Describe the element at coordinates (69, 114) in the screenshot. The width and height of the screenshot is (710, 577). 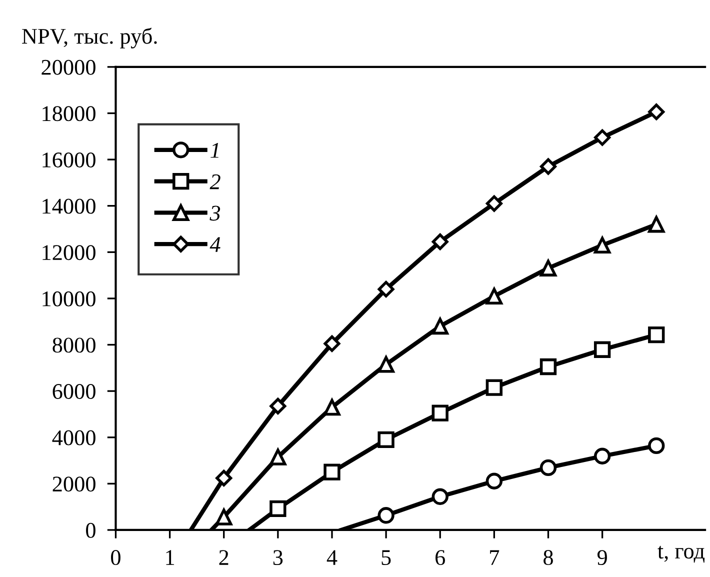
I see `y-tick-label: 18000` at that location.